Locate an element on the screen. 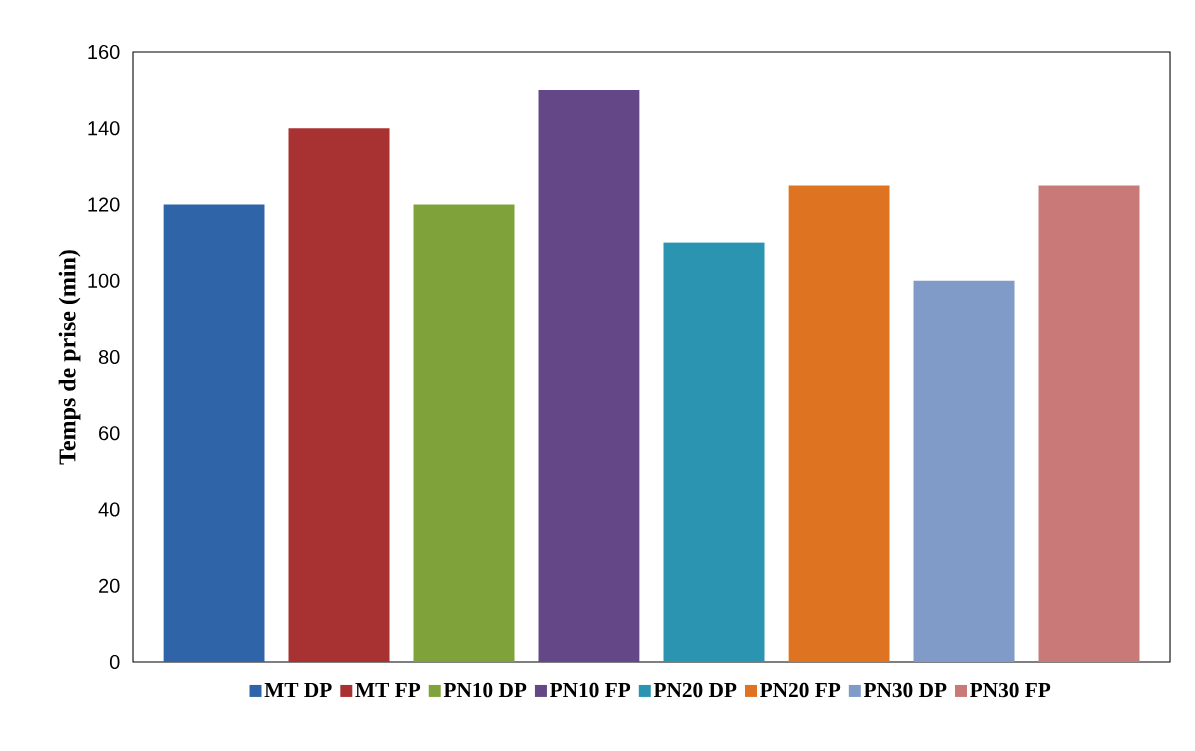 The height and width of the screenshot is (751, 1195). y-tick-label: 100 is located at coordinates (104, 280).